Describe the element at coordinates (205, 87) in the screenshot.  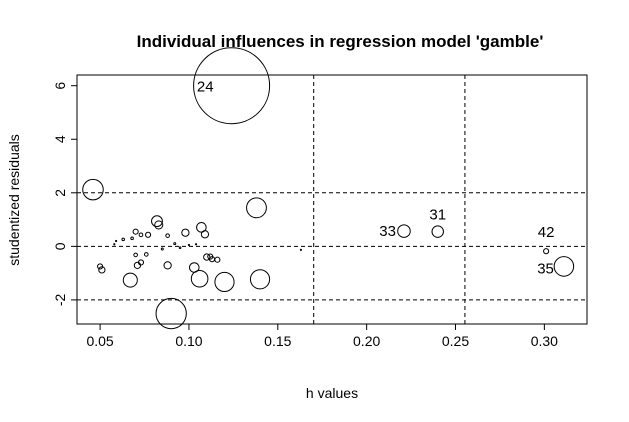
I see `point-label: 24` at that location.